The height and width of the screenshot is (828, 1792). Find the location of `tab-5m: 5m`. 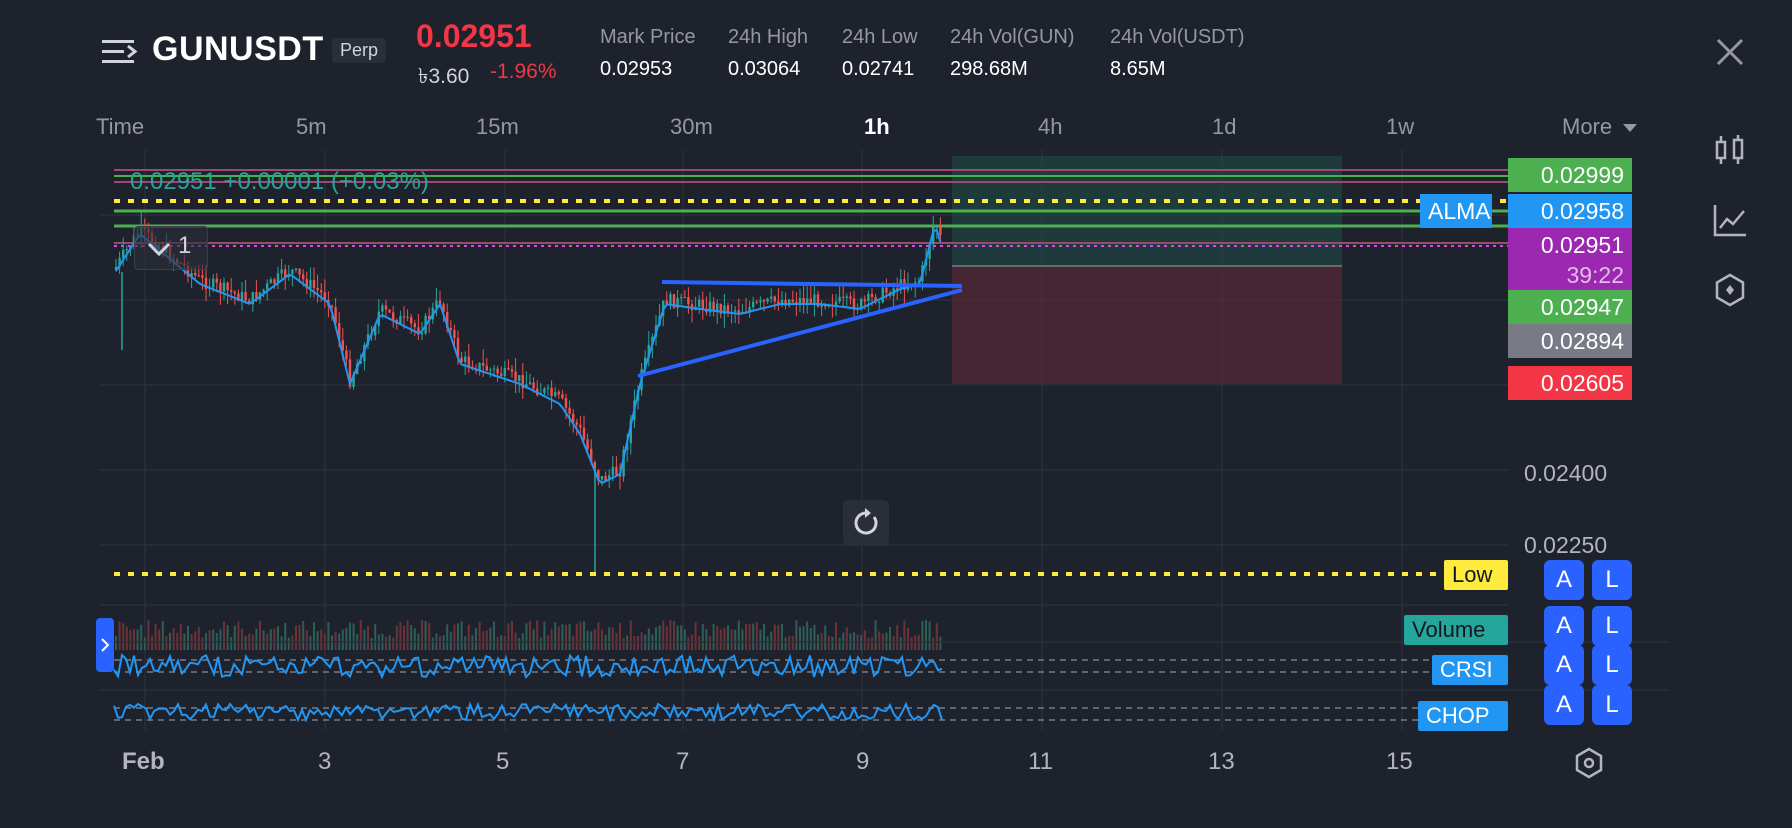

tab-5m: 5m is located at coordinates (311, 126).